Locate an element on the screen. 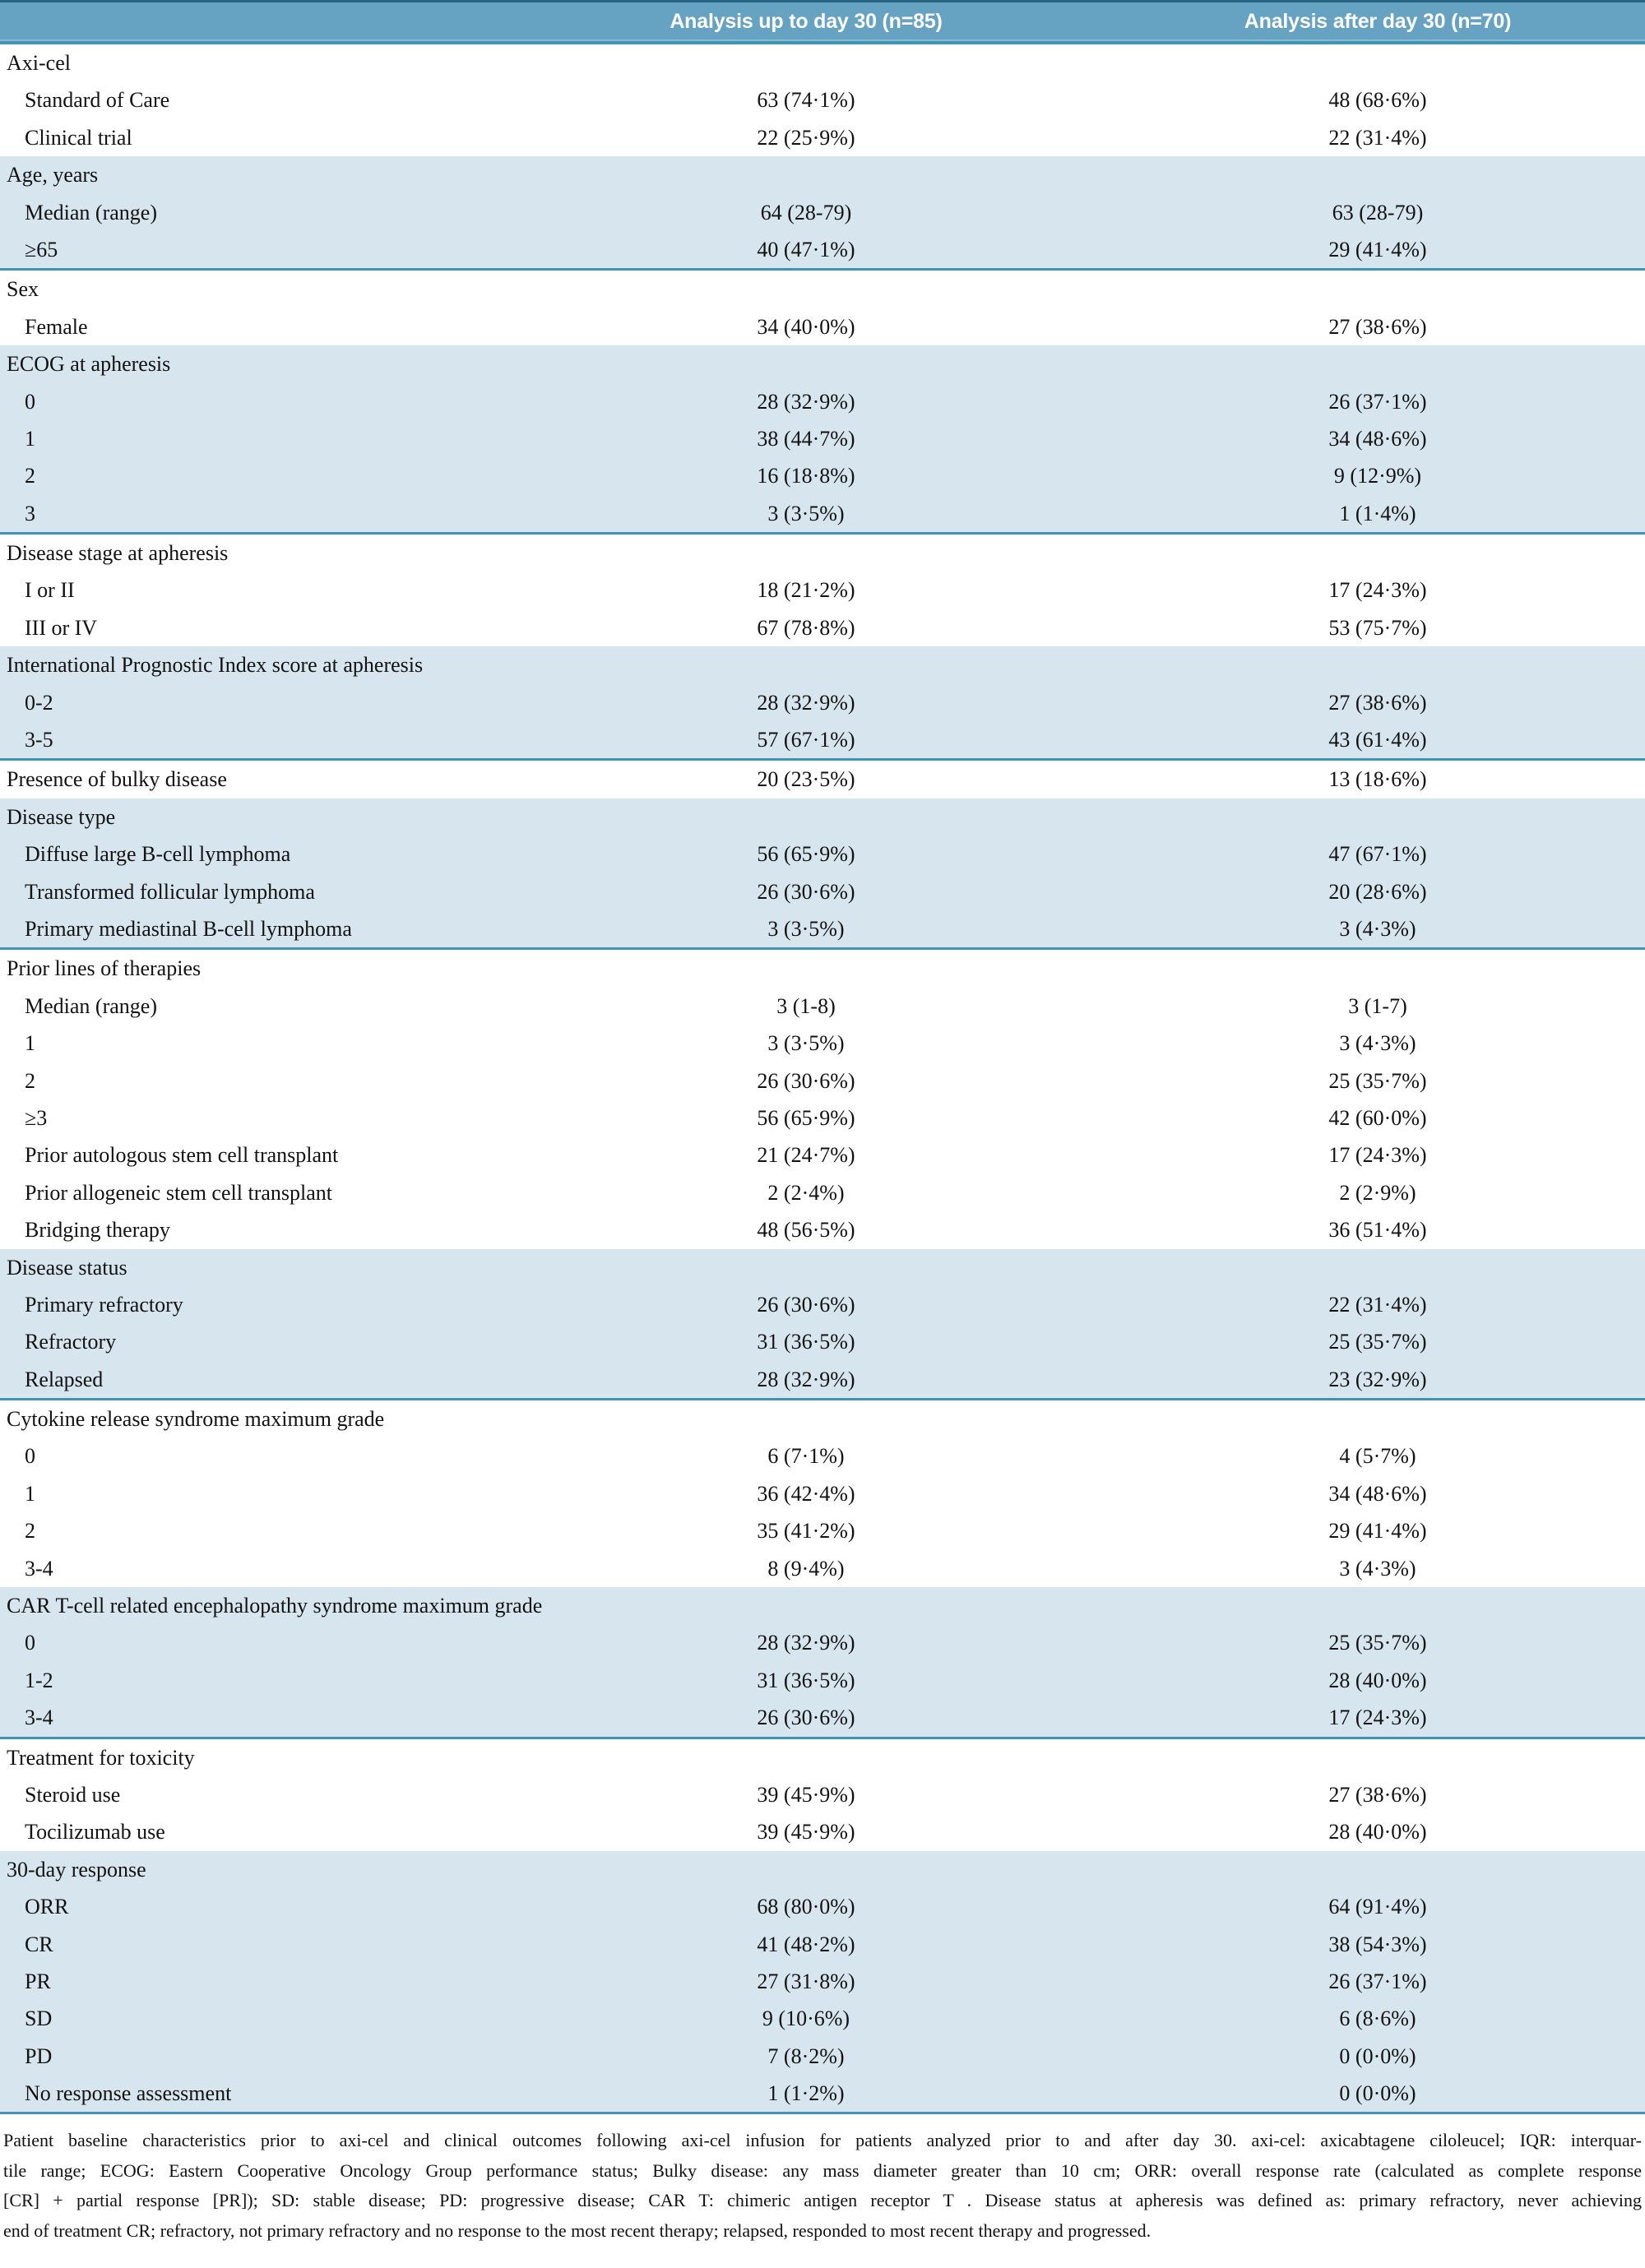 The width and height of the screenshot is (1645, 2268). row-label: Relapsed is located at coordinates (64, 1379).